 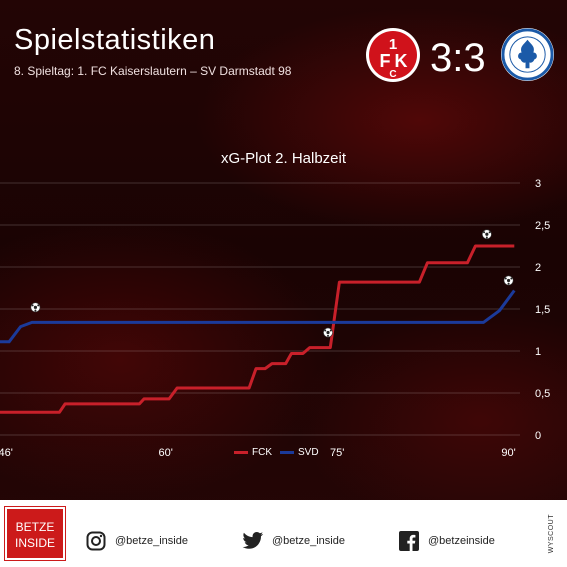 I want to click on page-title: Spielstatistiken, so click(x=115, y=40).